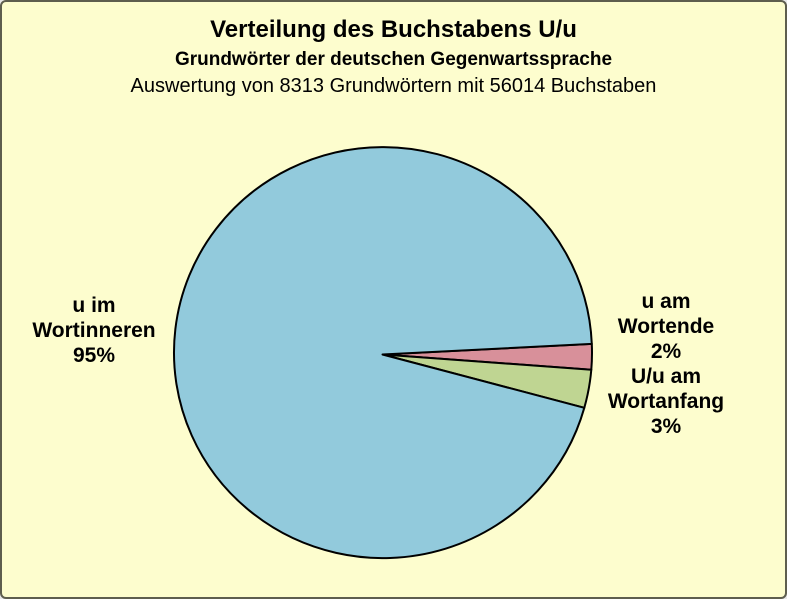  I want to click on label-u-am-wortende: u am Wortende 2%, so click(666, 326).